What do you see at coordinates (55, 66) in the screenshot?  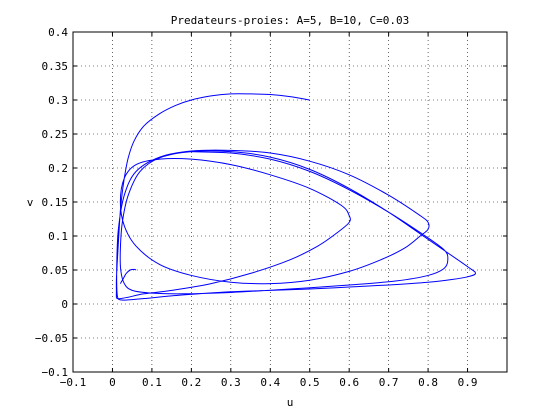 I see `y-tick-label: 0.35` at bounding box center [55, 66].